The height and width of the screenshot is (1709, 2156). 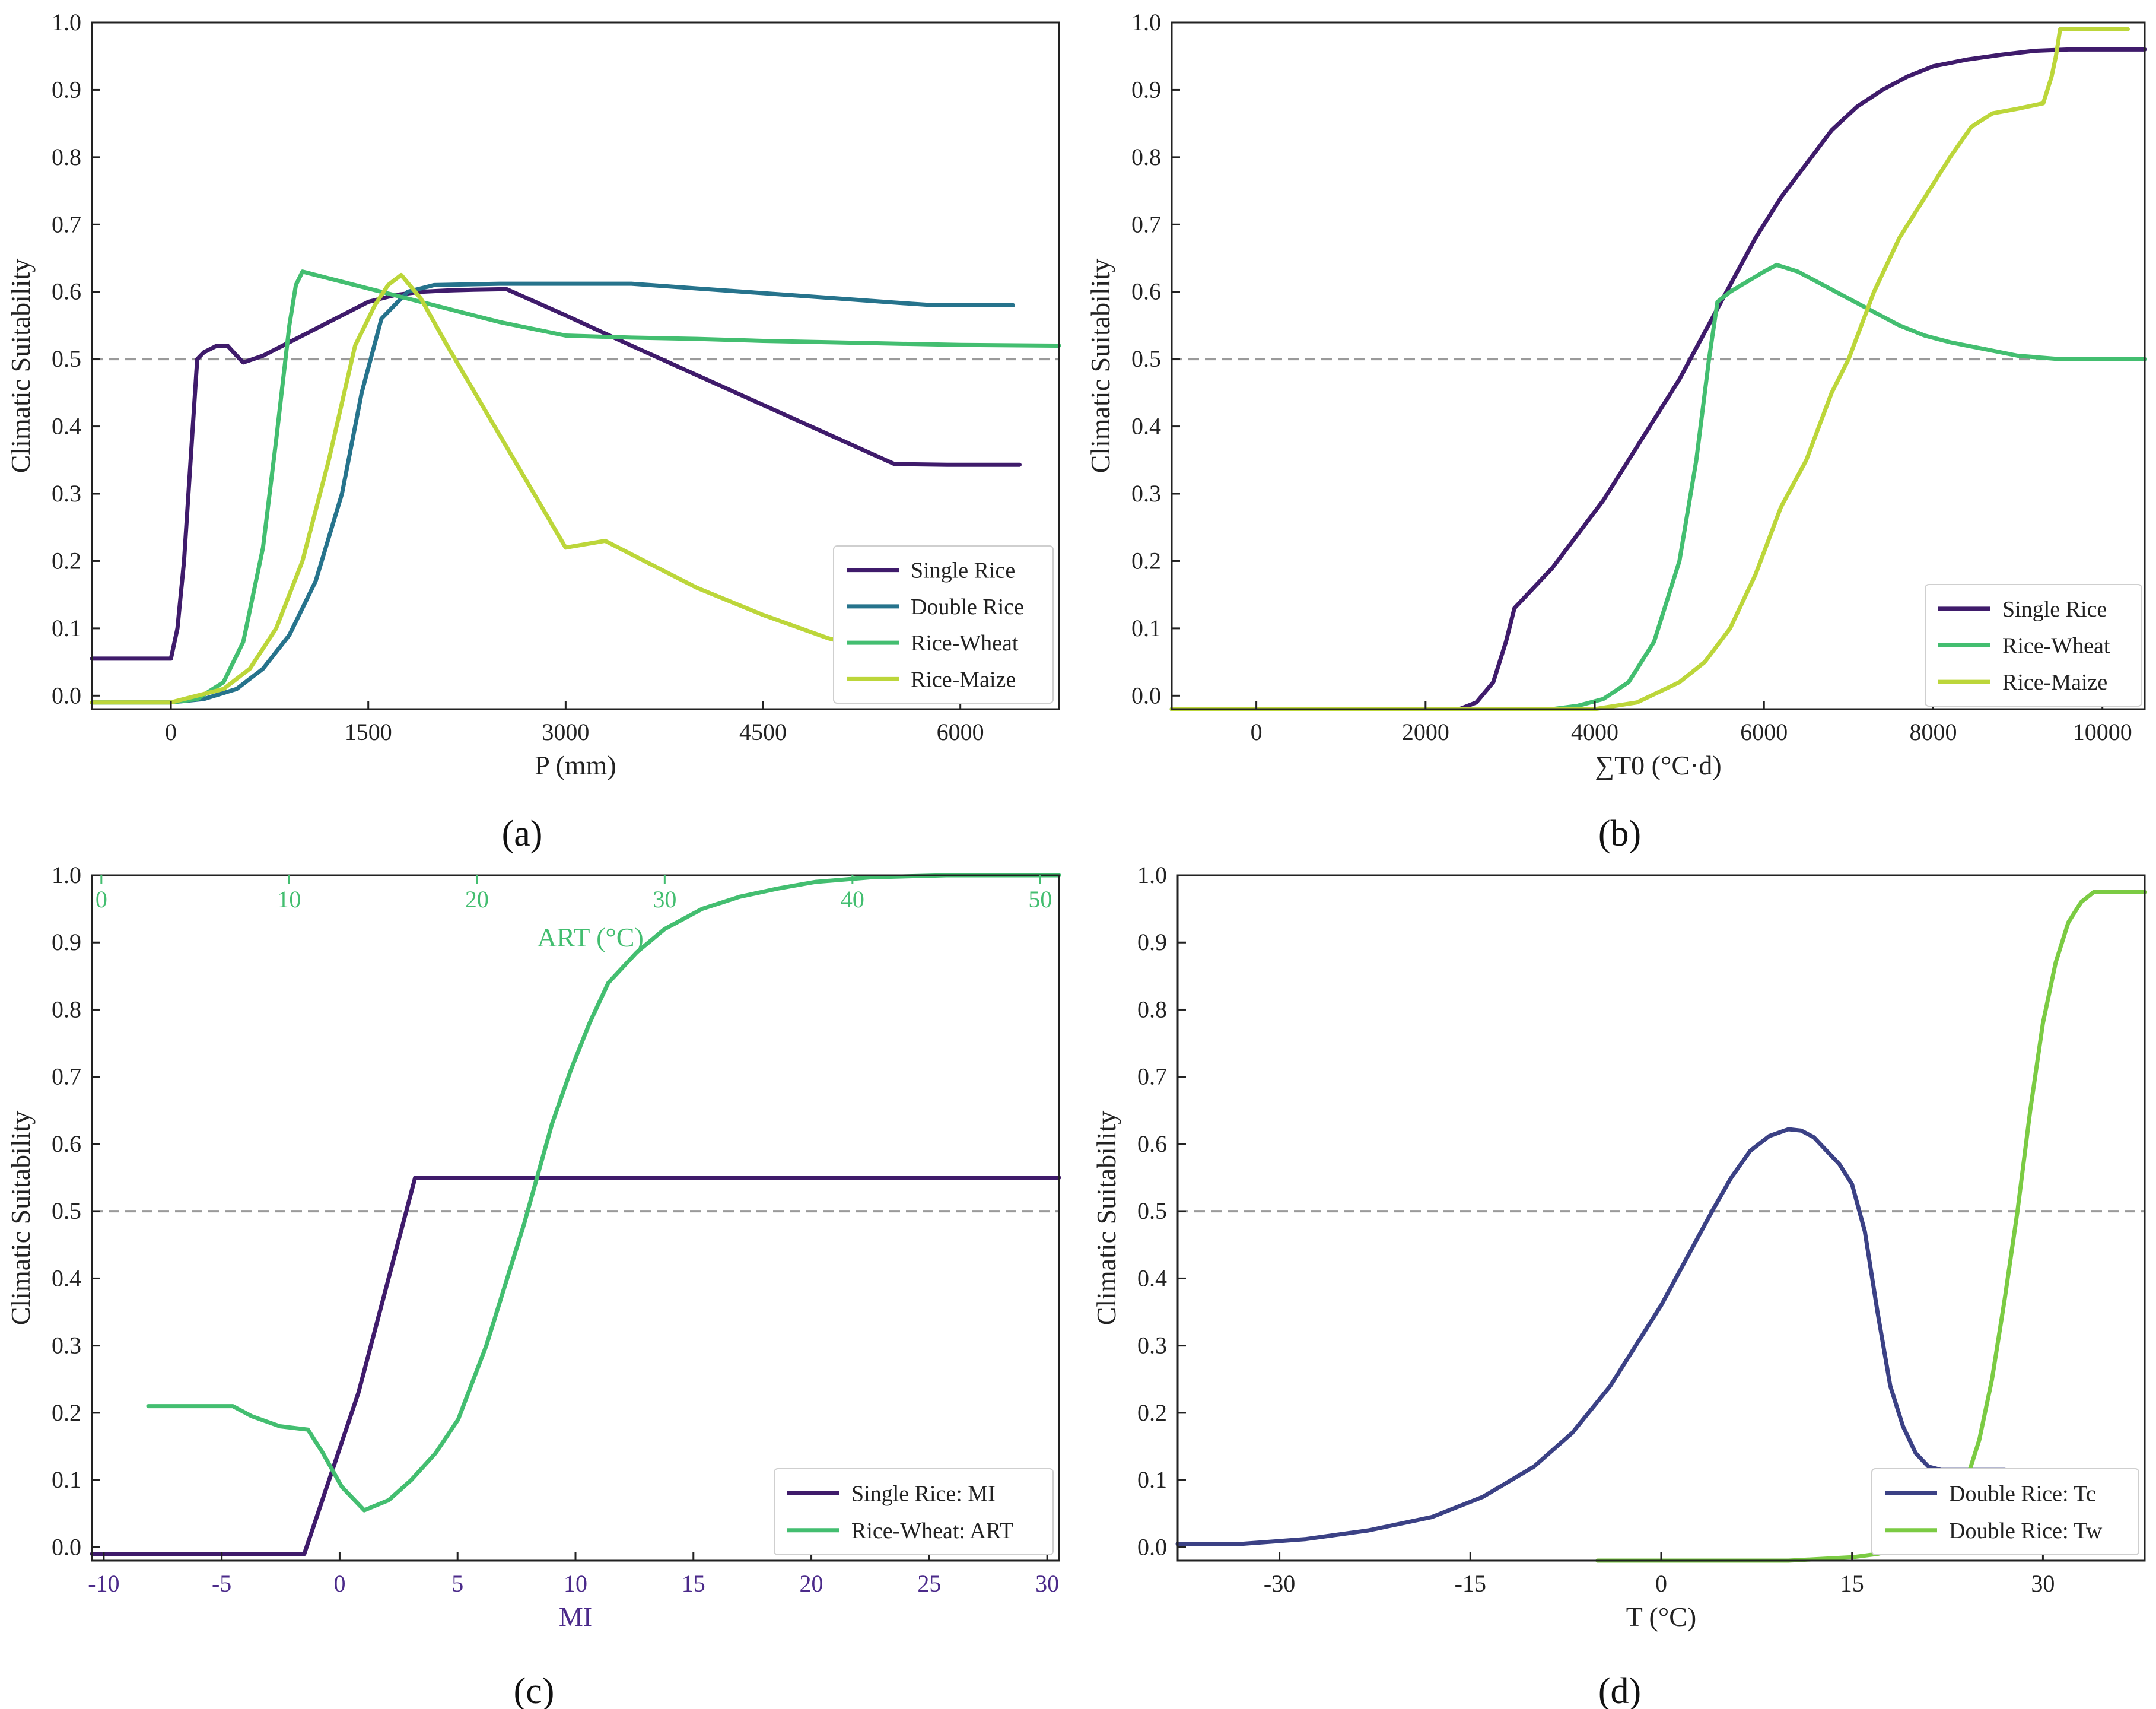 What do you see at coordinates (221, 1583) in the screenshot?
I see `x-tick-label: -5` at bounding box center [221, 1583].